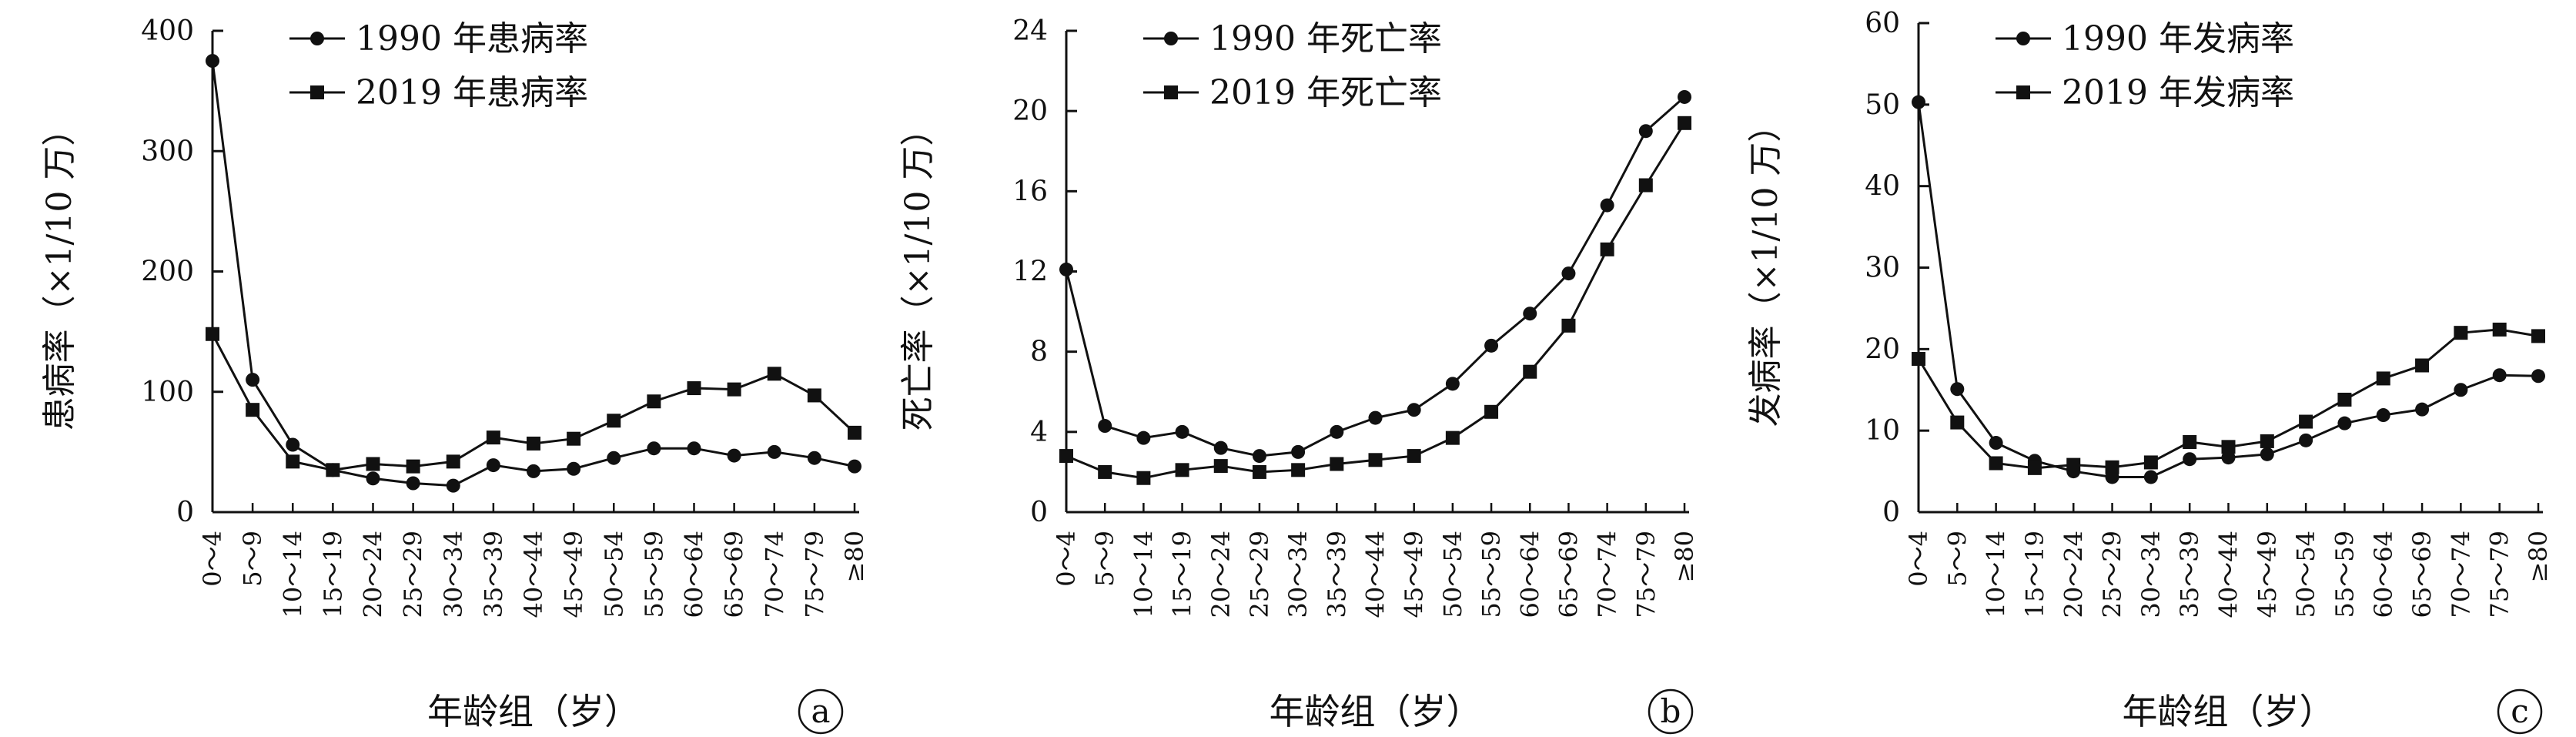 This screenshot has width=2576, height=737. Describe the element at coordinates (472, 39) in the screenshot. I see `legend-label: 1990 年患病率` at that location.